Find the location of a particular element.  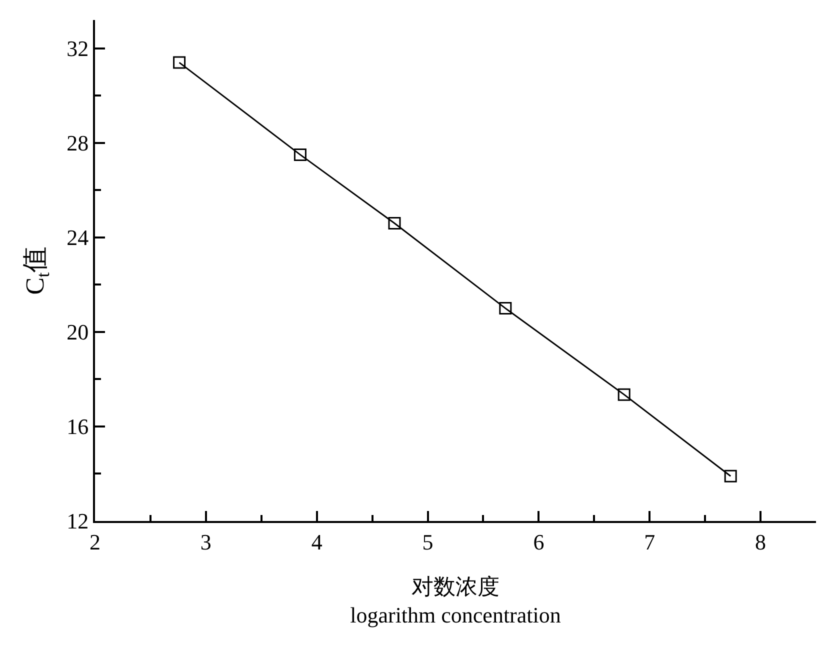

y-tick-label: 24 is located at coordinates (77, 237).